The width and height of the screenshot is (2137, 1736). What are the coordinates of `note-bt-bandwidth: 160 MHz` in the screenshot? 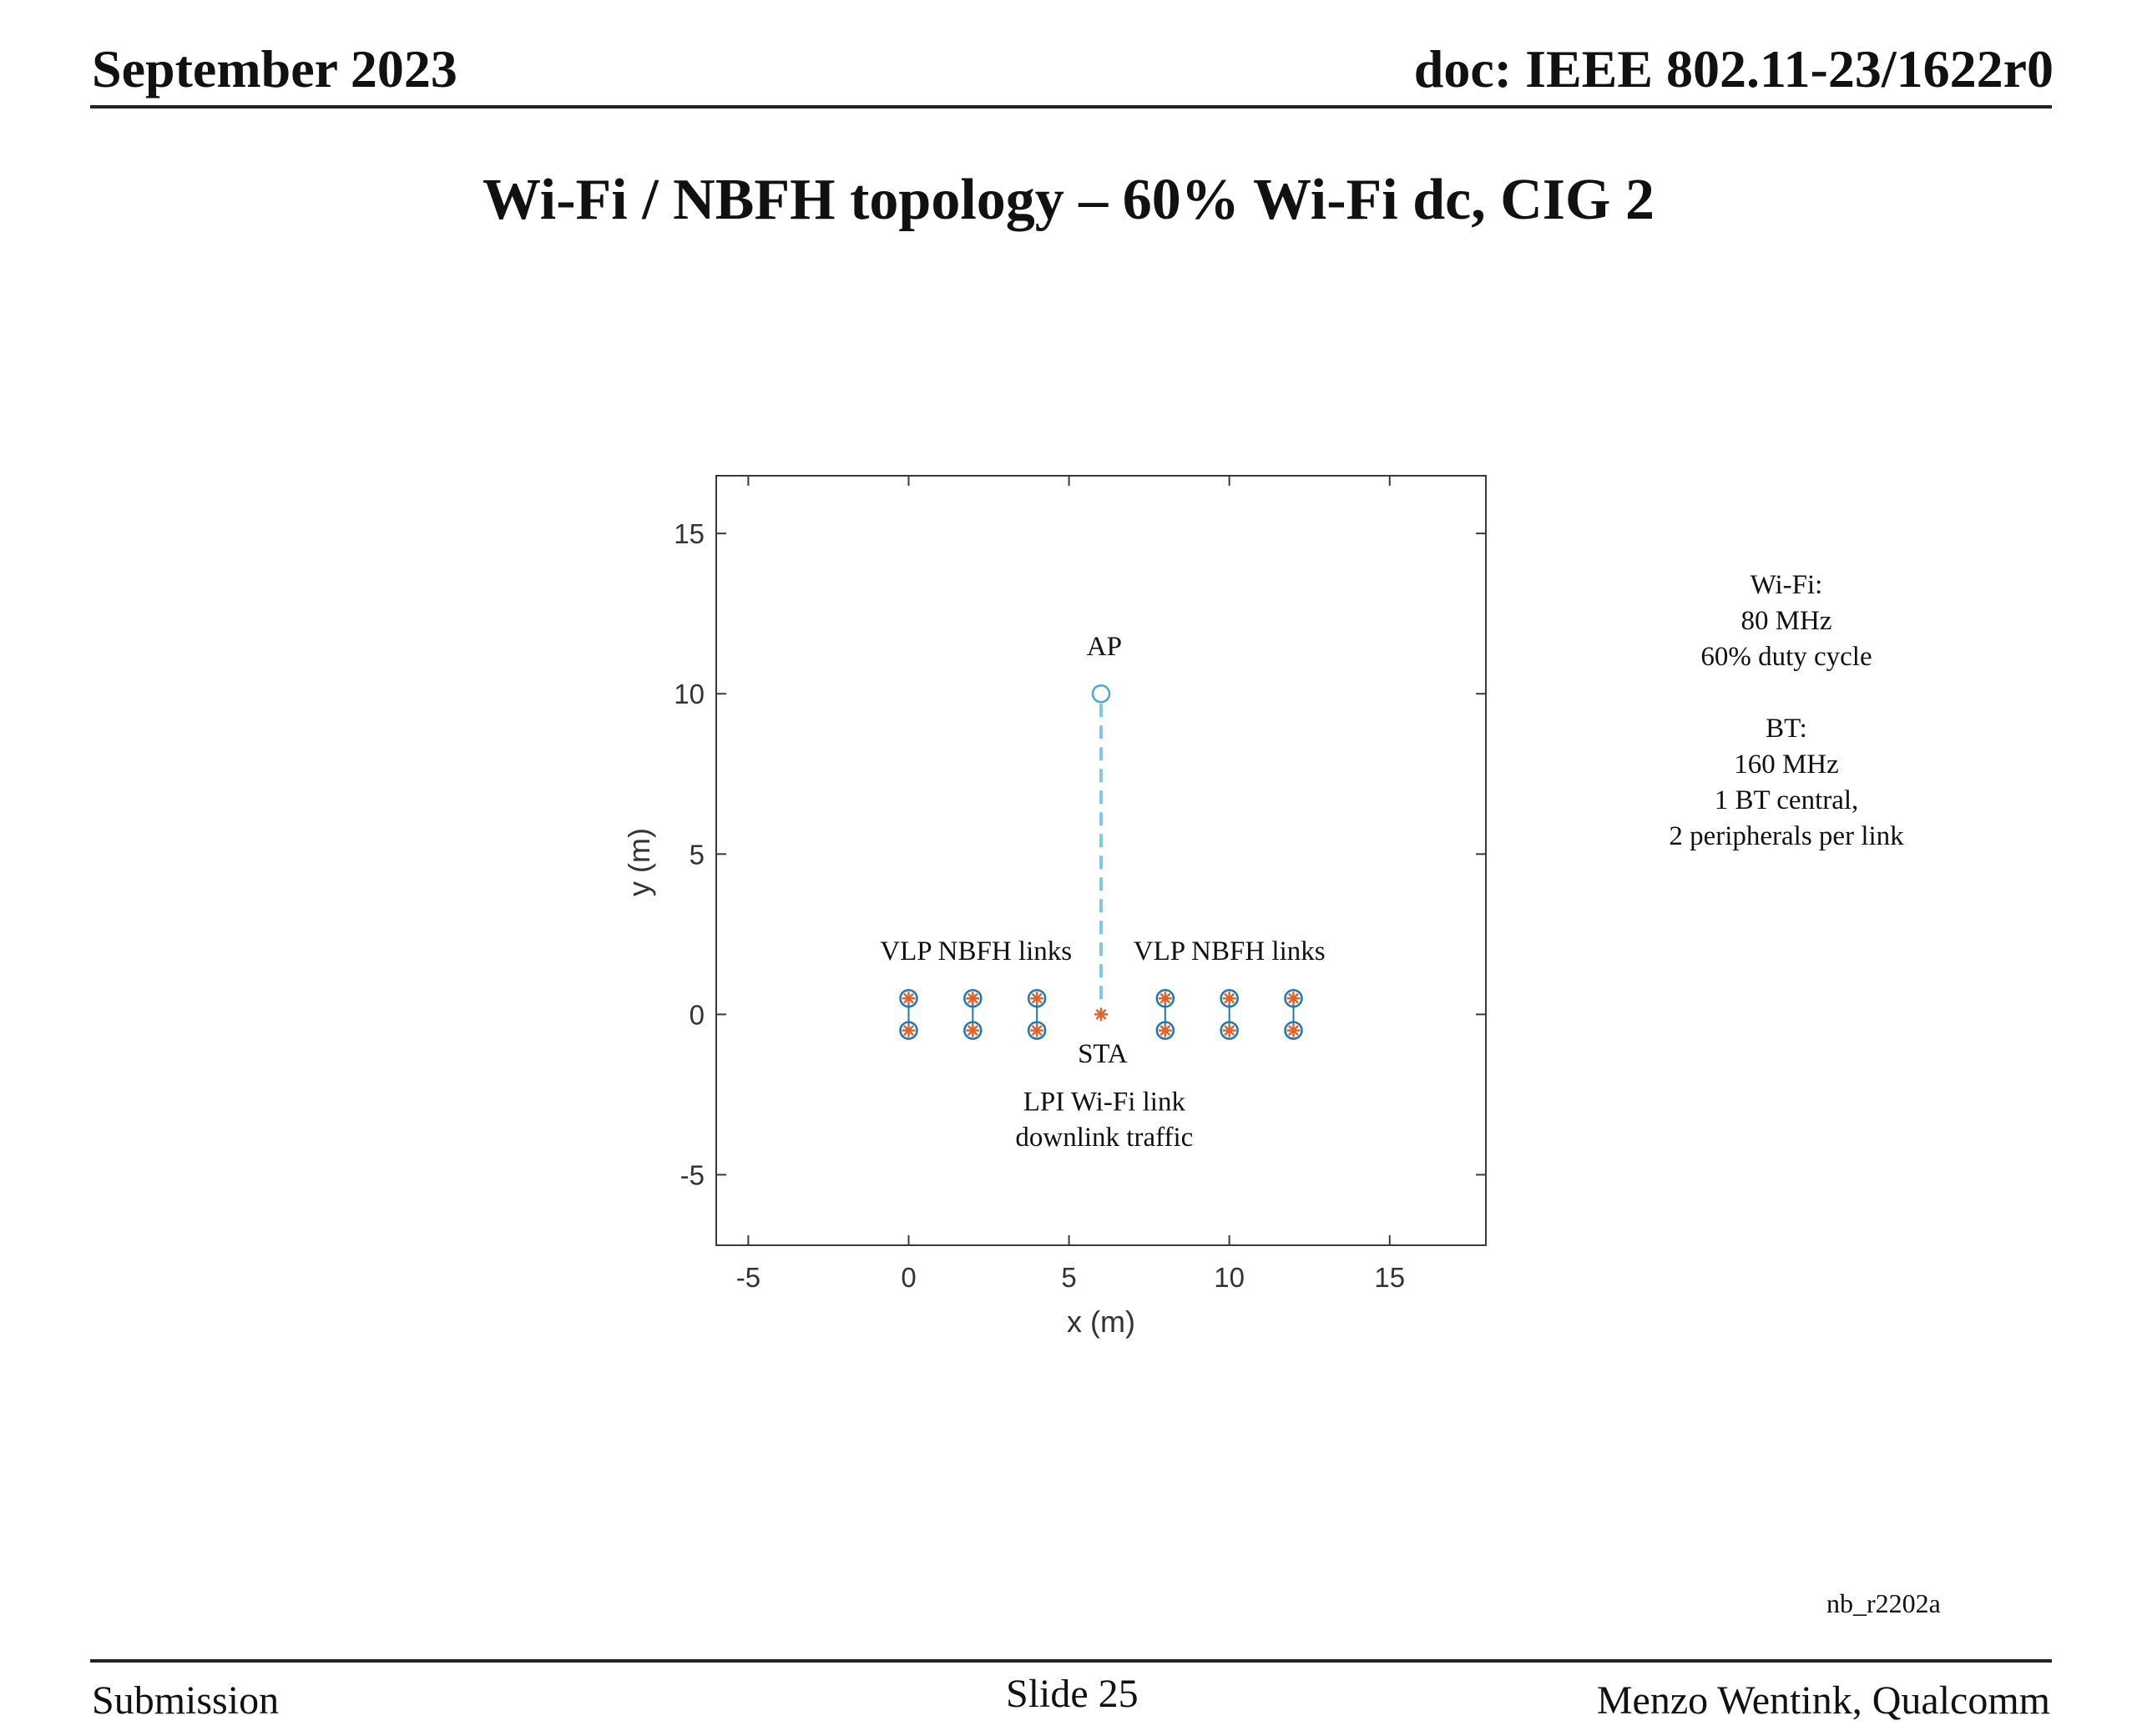 It's located at (1786, 764).